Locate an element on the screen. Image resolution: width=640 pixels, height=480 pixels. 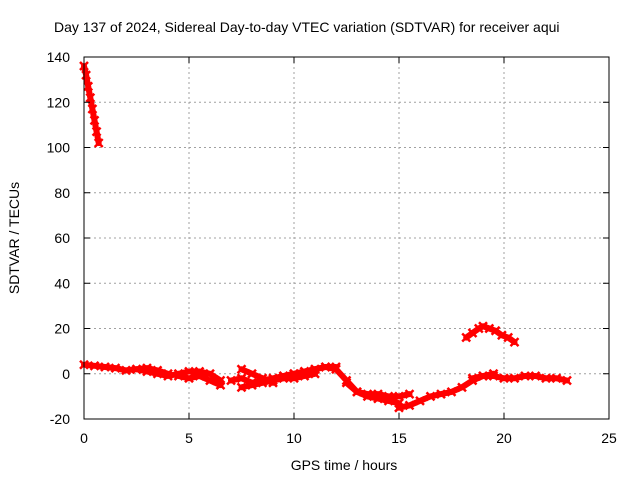
y-tick-label: 80 is located at coordinates (62, 193).